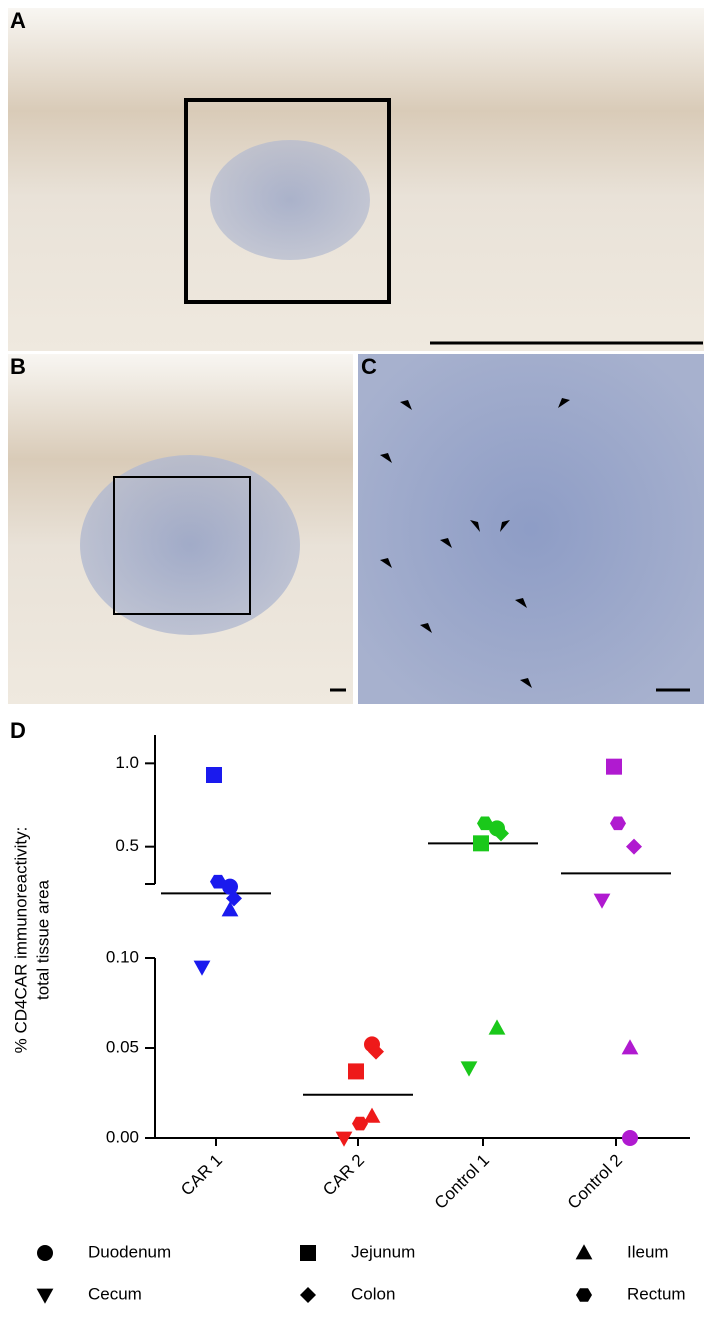 The image size is (712, 1319). What do you see at coordinates (595, 1182) in the screenshot?
I see `x-tick-label: Control 2` at bounding box center [595, 1182].